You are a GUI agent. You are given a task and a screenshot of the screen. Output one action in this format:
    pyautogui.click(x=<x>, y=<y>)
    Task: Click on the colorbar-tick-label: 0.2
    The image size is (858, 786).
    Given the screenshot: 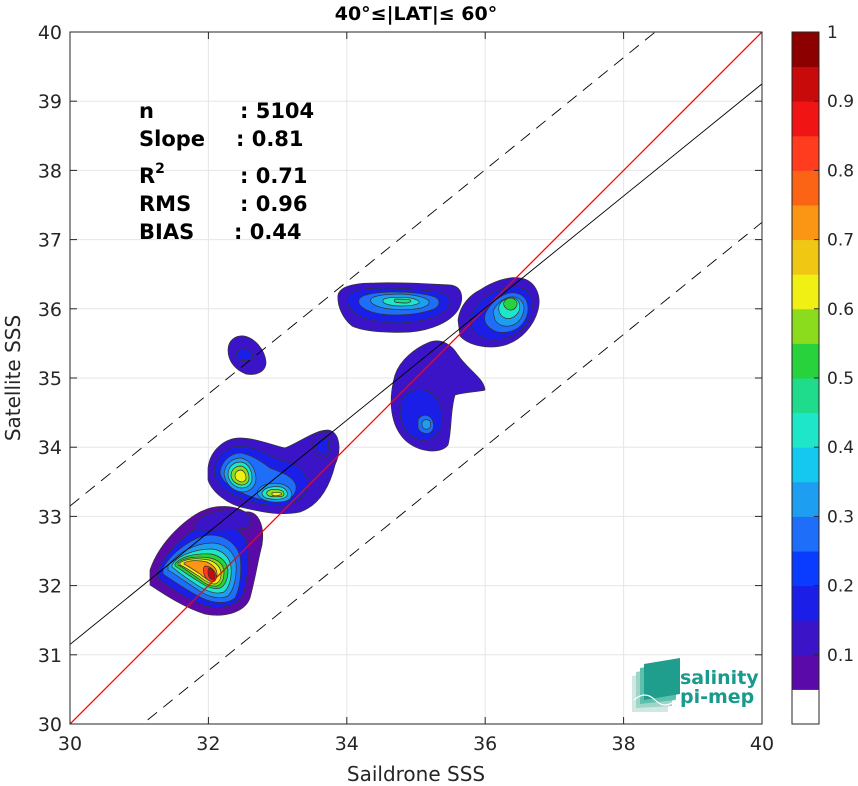 What is the action you would take?
    pyautogui.click(x=840, y=587)
    